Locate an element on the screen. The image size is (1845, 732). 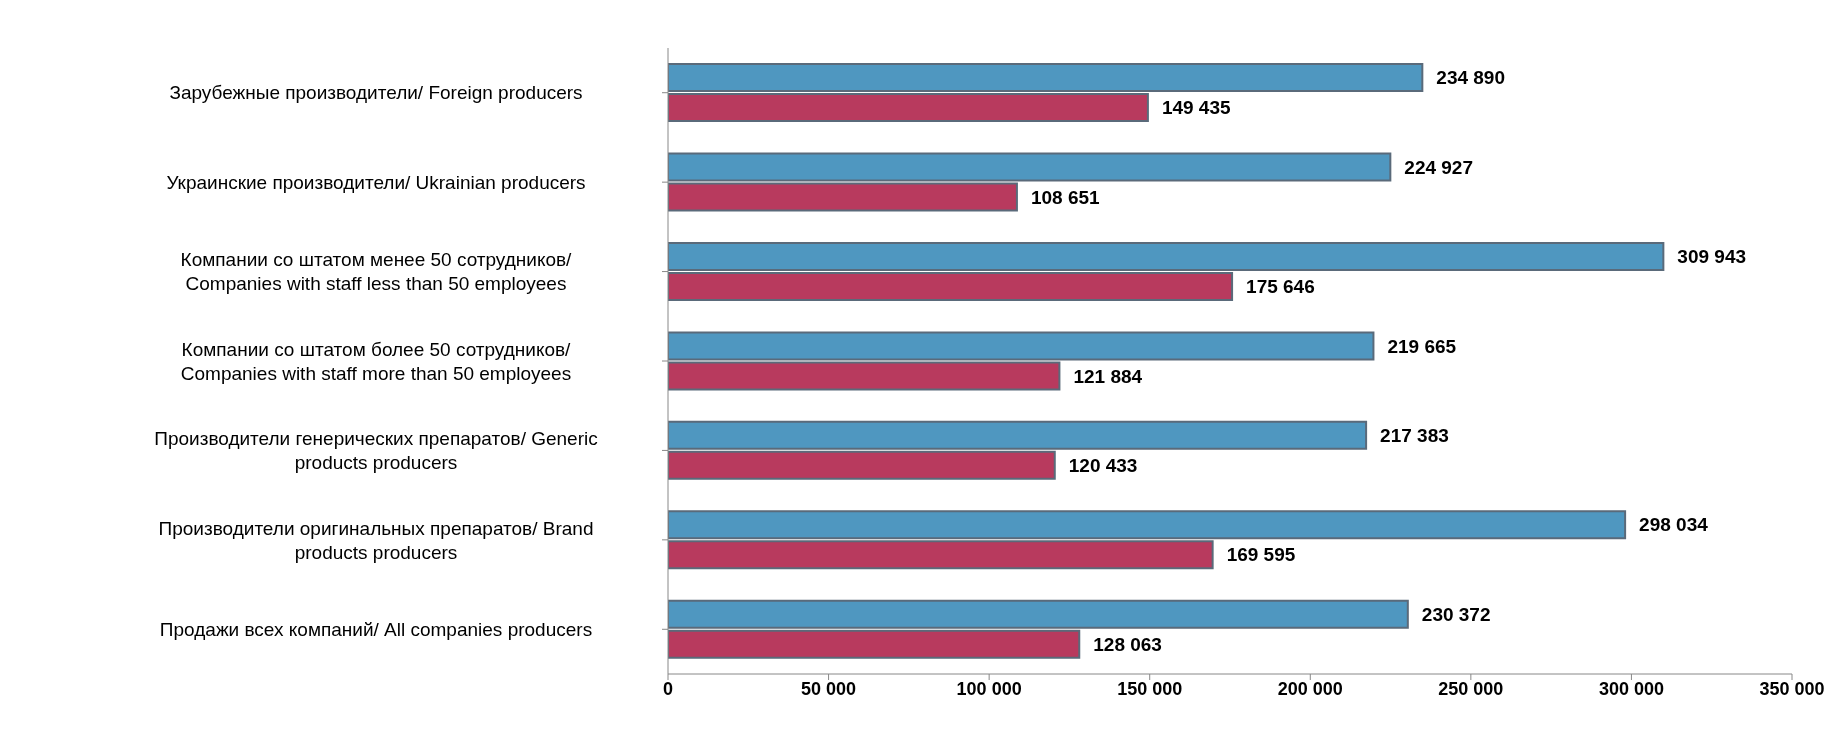
y-tick-label: Производители оригинальных препаратов/ Brand products producers is located at coordinates (376, 540).